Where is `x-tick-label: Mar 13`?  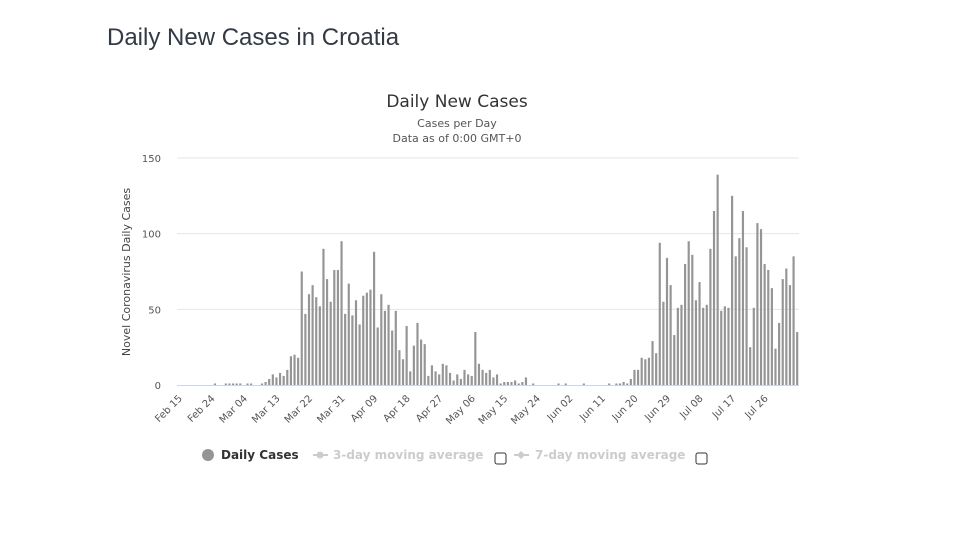 x-tick-label: Mar 13 is located at coordinates (266, 409).